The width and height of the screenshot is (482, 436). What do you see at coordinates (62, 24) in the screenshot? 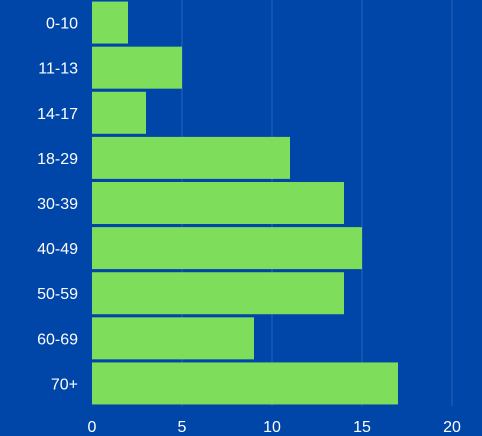
I see `category-label: 0-10` at bounding box center [62, 24].